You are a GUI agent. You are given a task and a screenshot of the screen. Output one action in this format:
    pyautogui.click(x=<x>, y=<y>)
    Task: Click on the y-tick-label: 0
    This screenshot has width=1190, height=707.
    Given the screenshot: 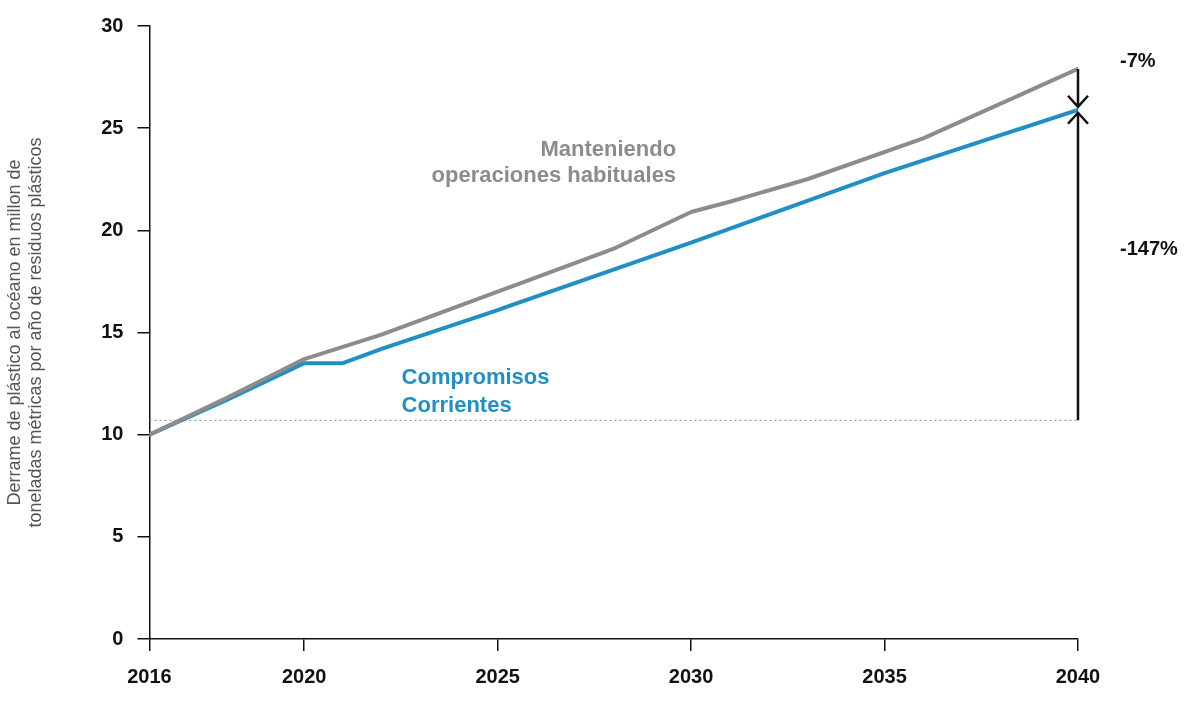 What is the action you would take?
    pyautogui.click(x=118, y=637)
    